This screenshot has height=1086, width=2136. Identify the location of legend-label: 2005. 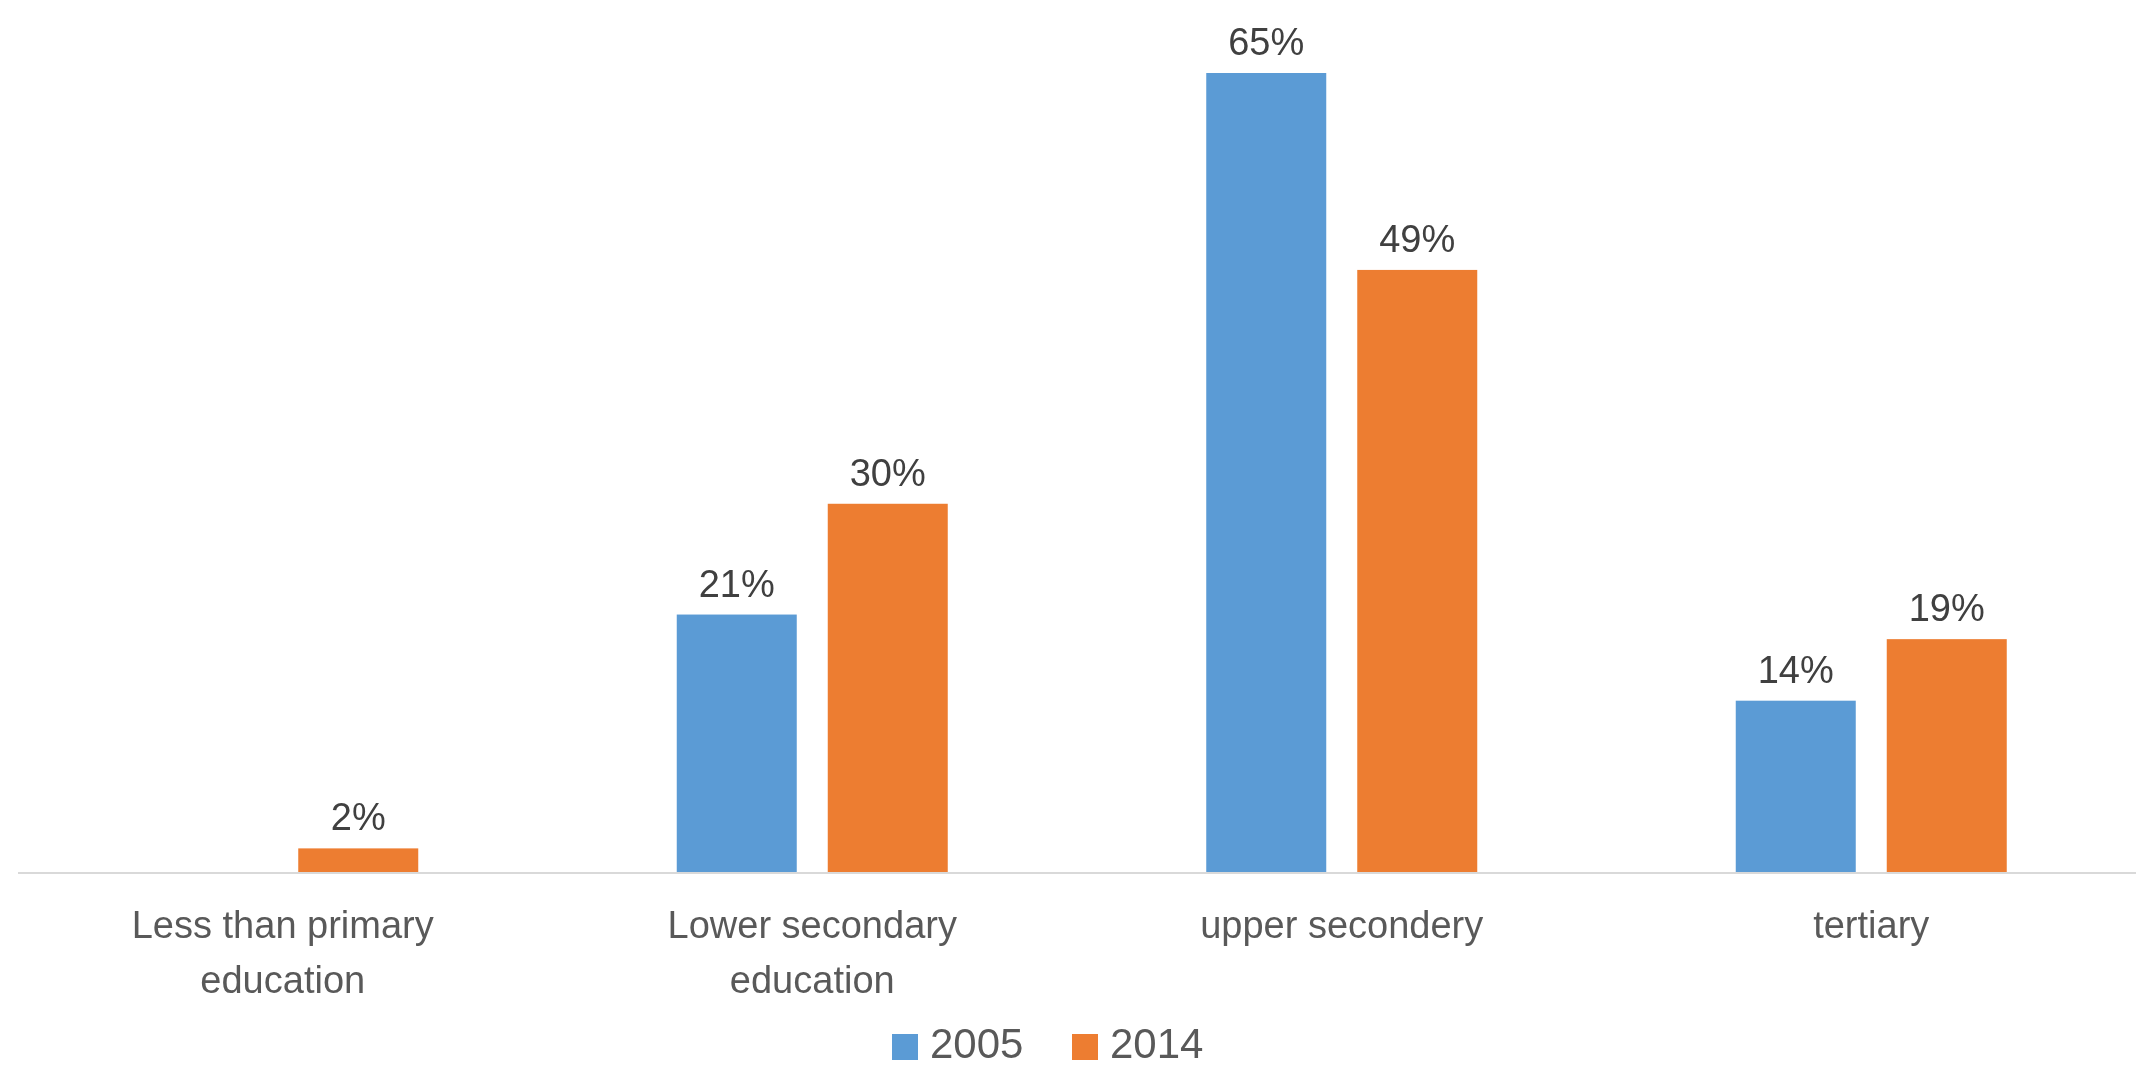
(977, 1043).